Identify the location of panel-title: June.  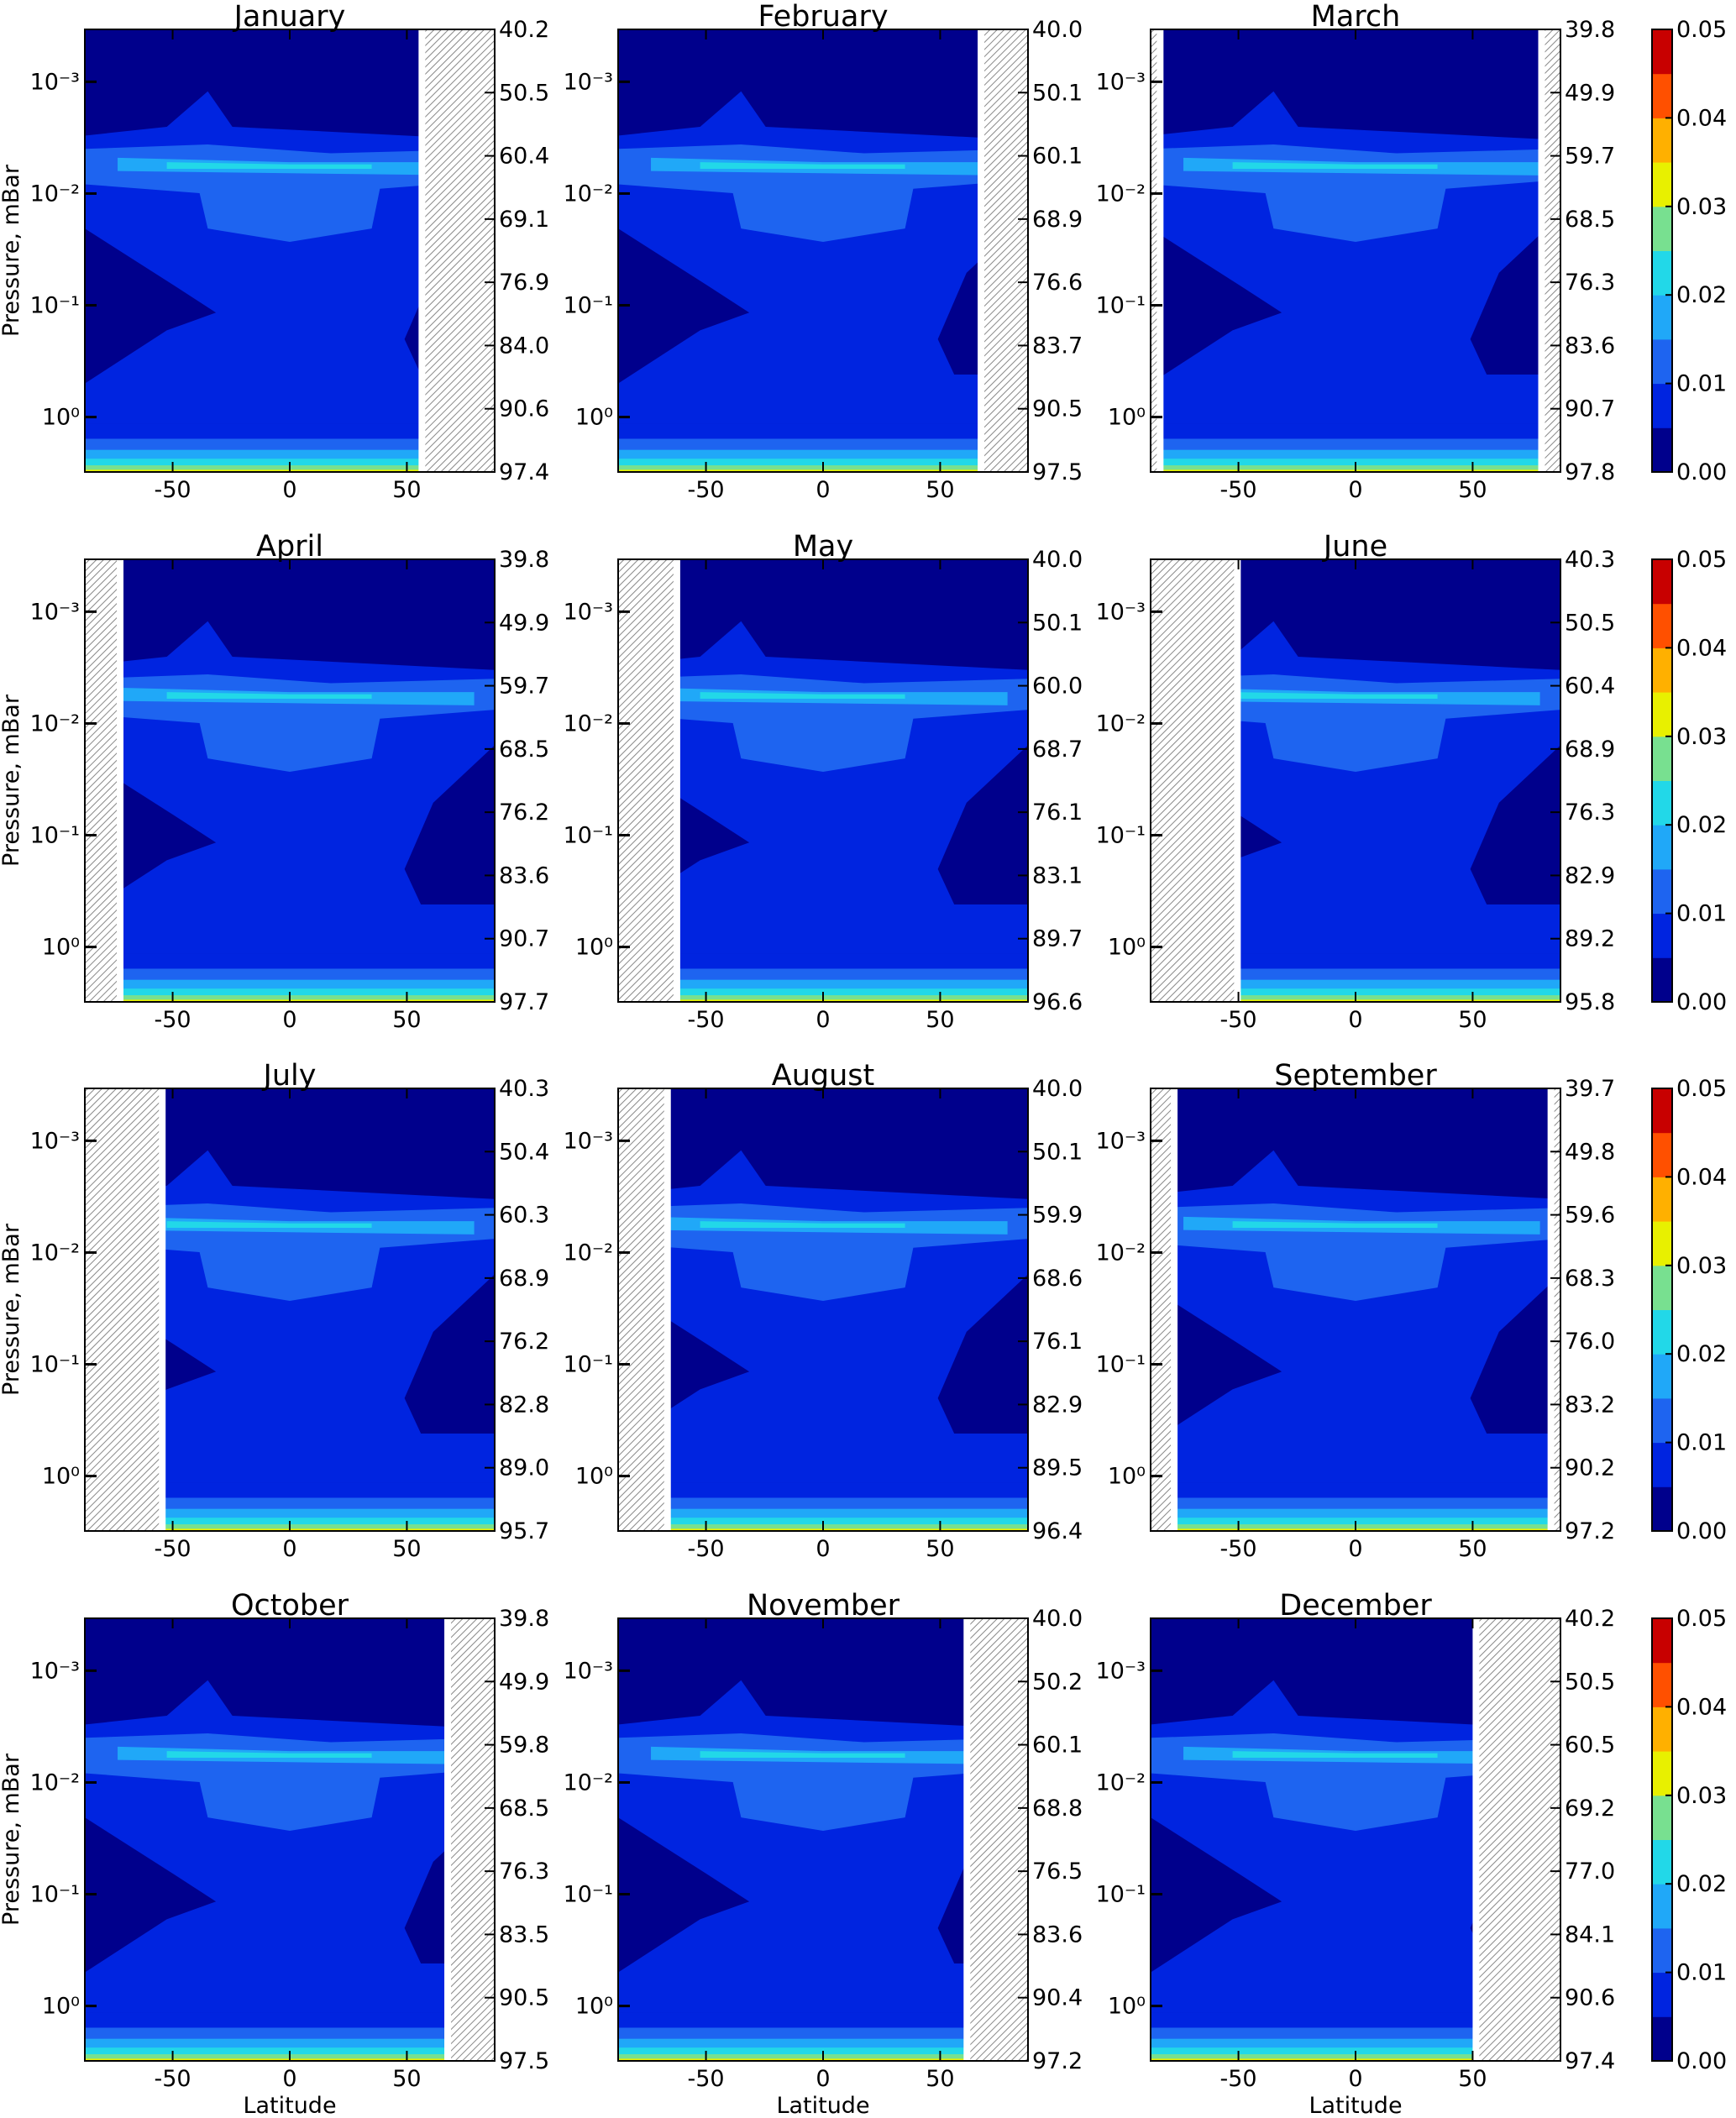
(1354, 547).